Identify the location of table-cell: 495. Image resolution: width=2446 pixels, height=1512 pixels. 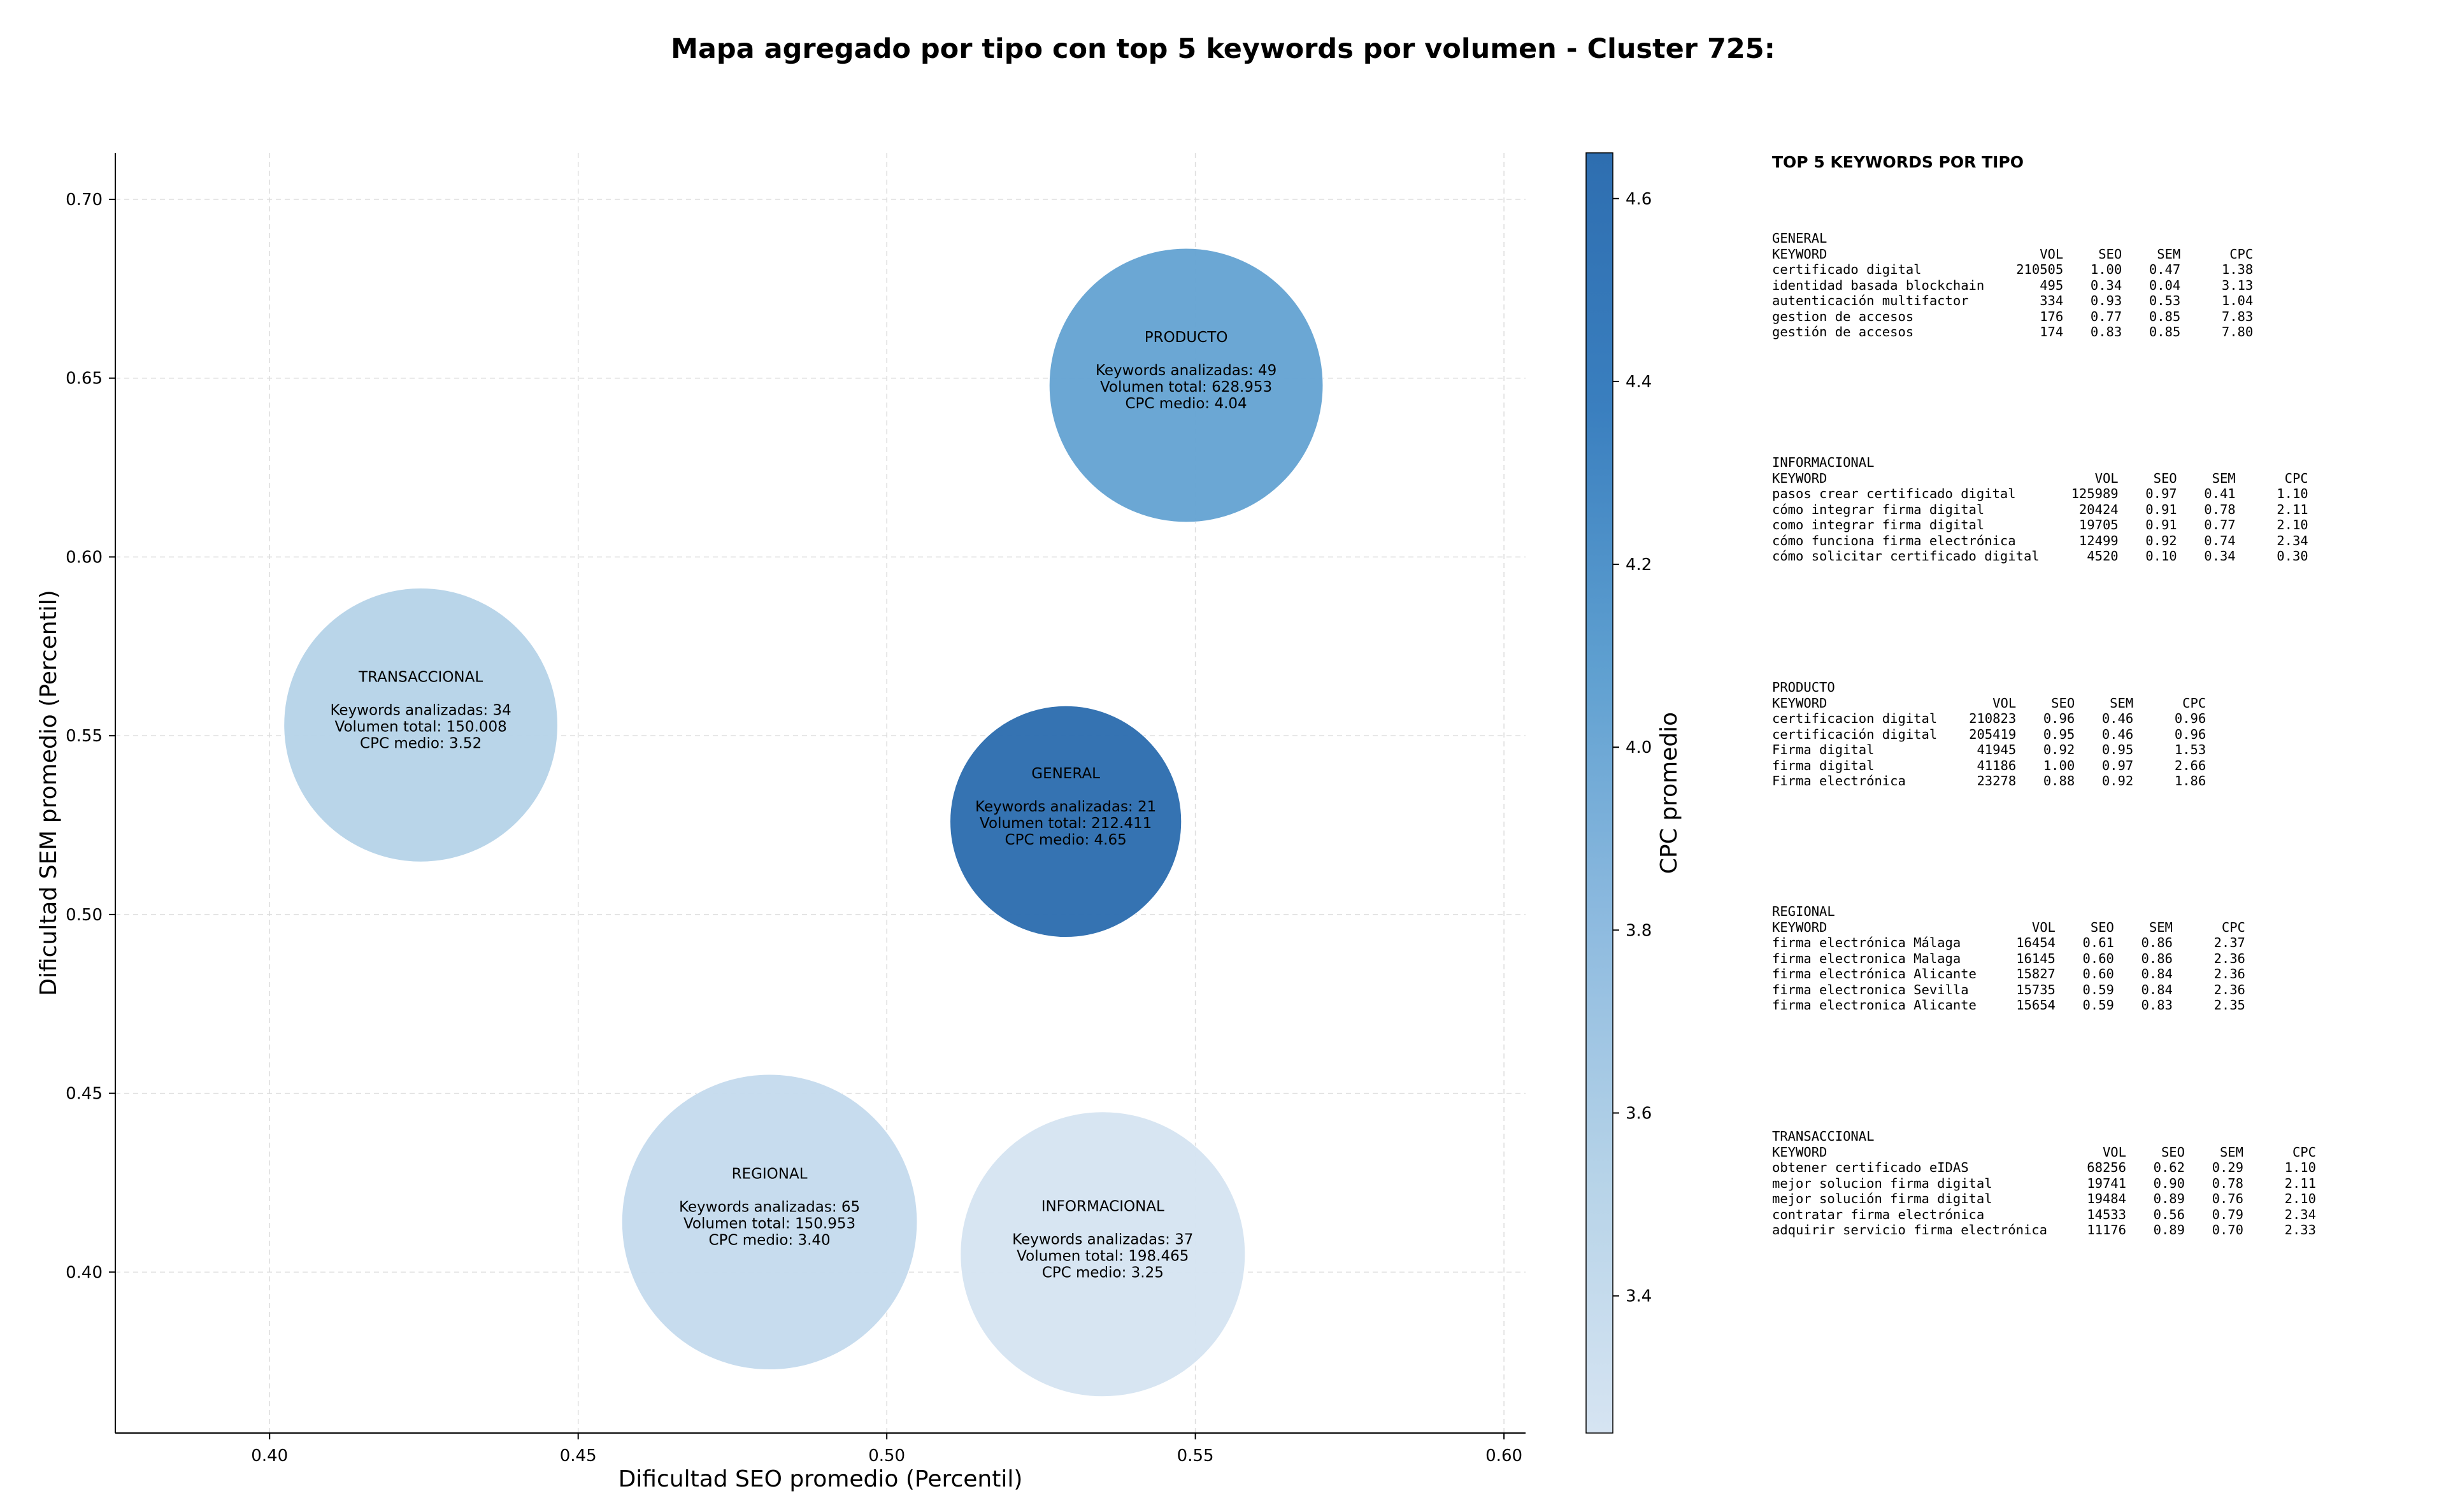
(2052, 285).